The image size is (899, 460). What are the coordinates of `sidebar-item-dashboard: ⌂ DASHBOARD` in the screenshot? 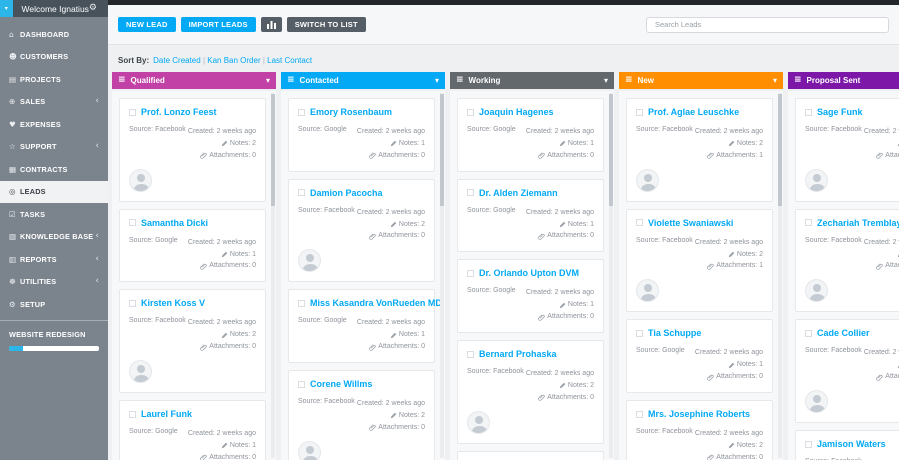 It's located at (54, 34).